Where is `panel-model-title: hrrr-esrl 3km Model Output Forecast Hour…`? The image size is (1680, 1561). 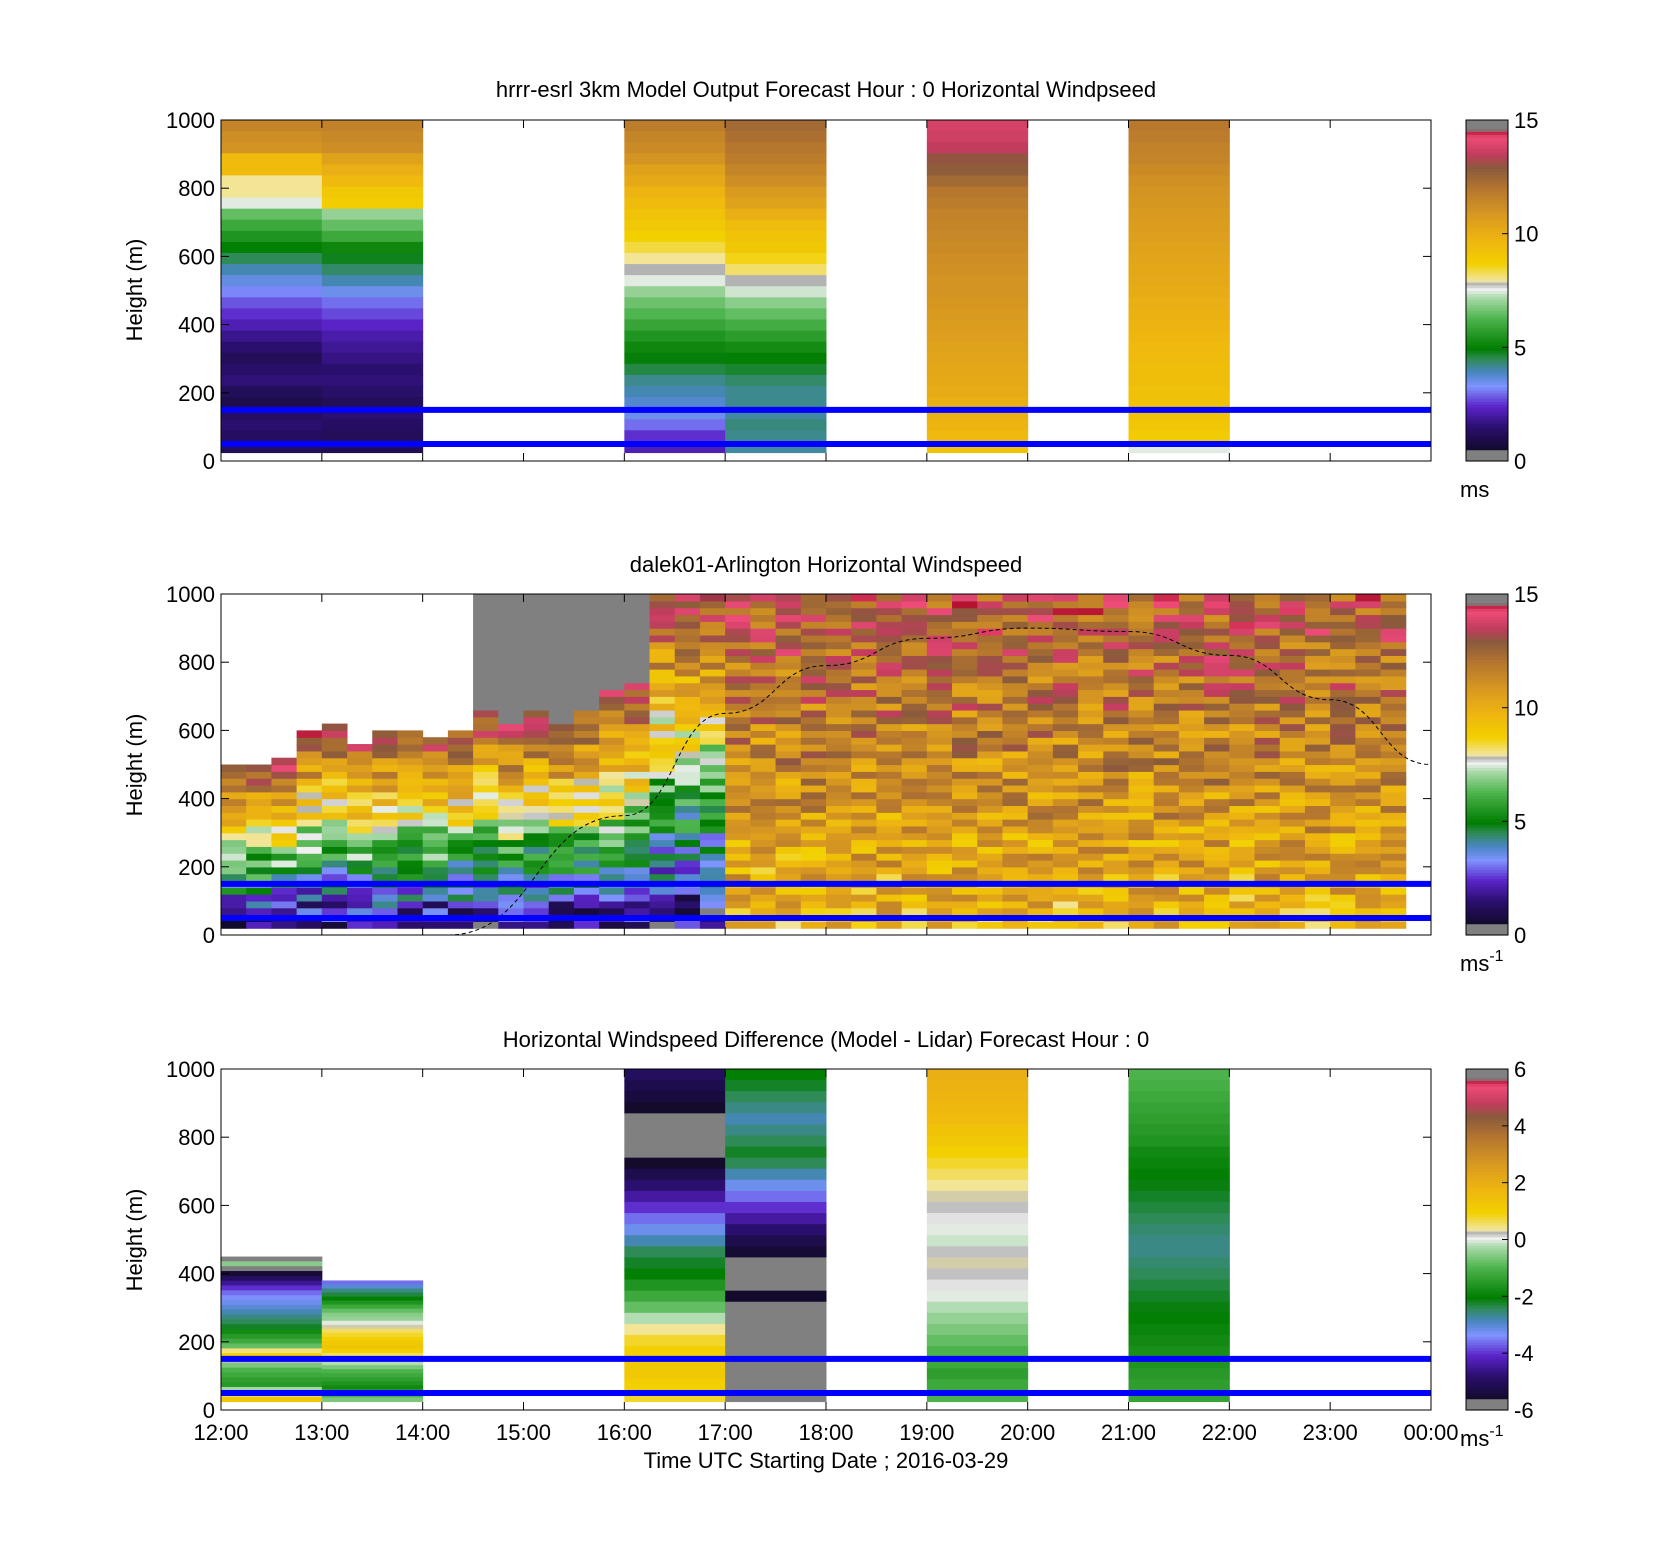
panel-model-title: hrrr-esrl 3km Model Output Forecast Hour… is located at coordinates (826, 89).